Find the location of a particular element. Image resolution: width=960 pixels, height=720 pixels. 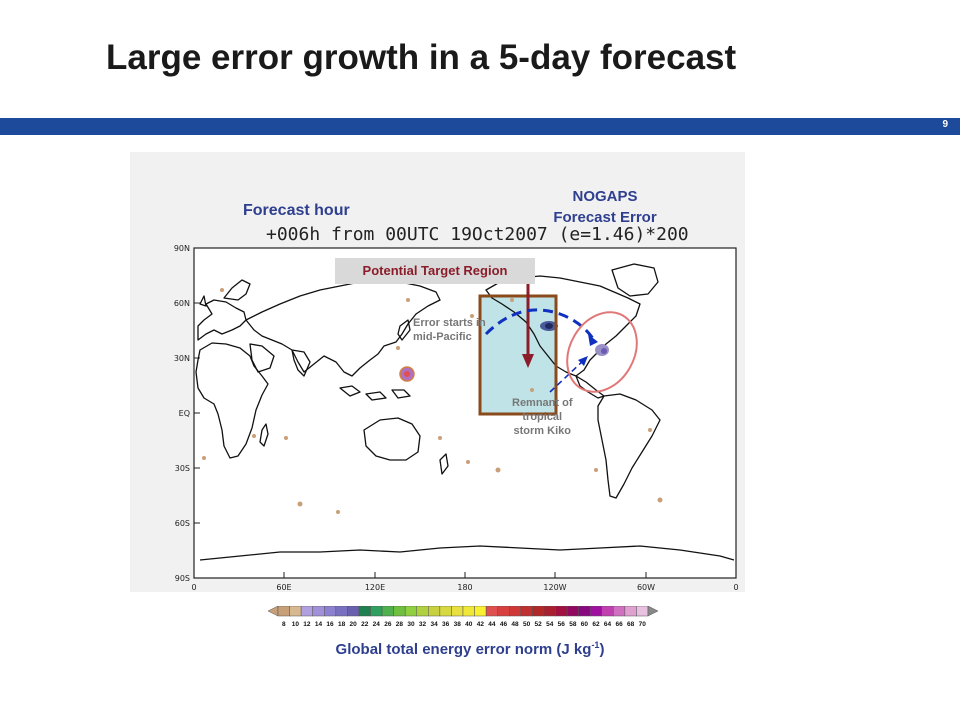

colorbar-tick-label: 50 is located at coordinates (527, 624).